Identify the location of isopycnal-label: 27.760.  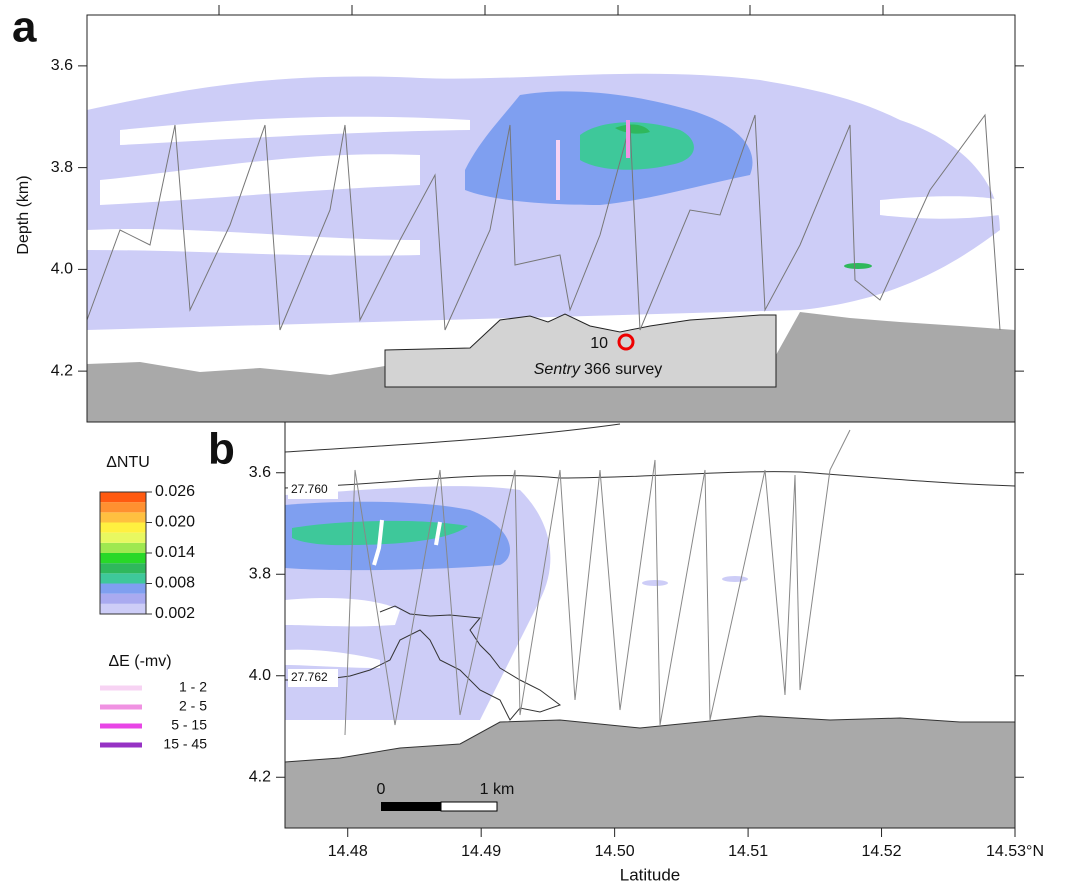
(309, 489).